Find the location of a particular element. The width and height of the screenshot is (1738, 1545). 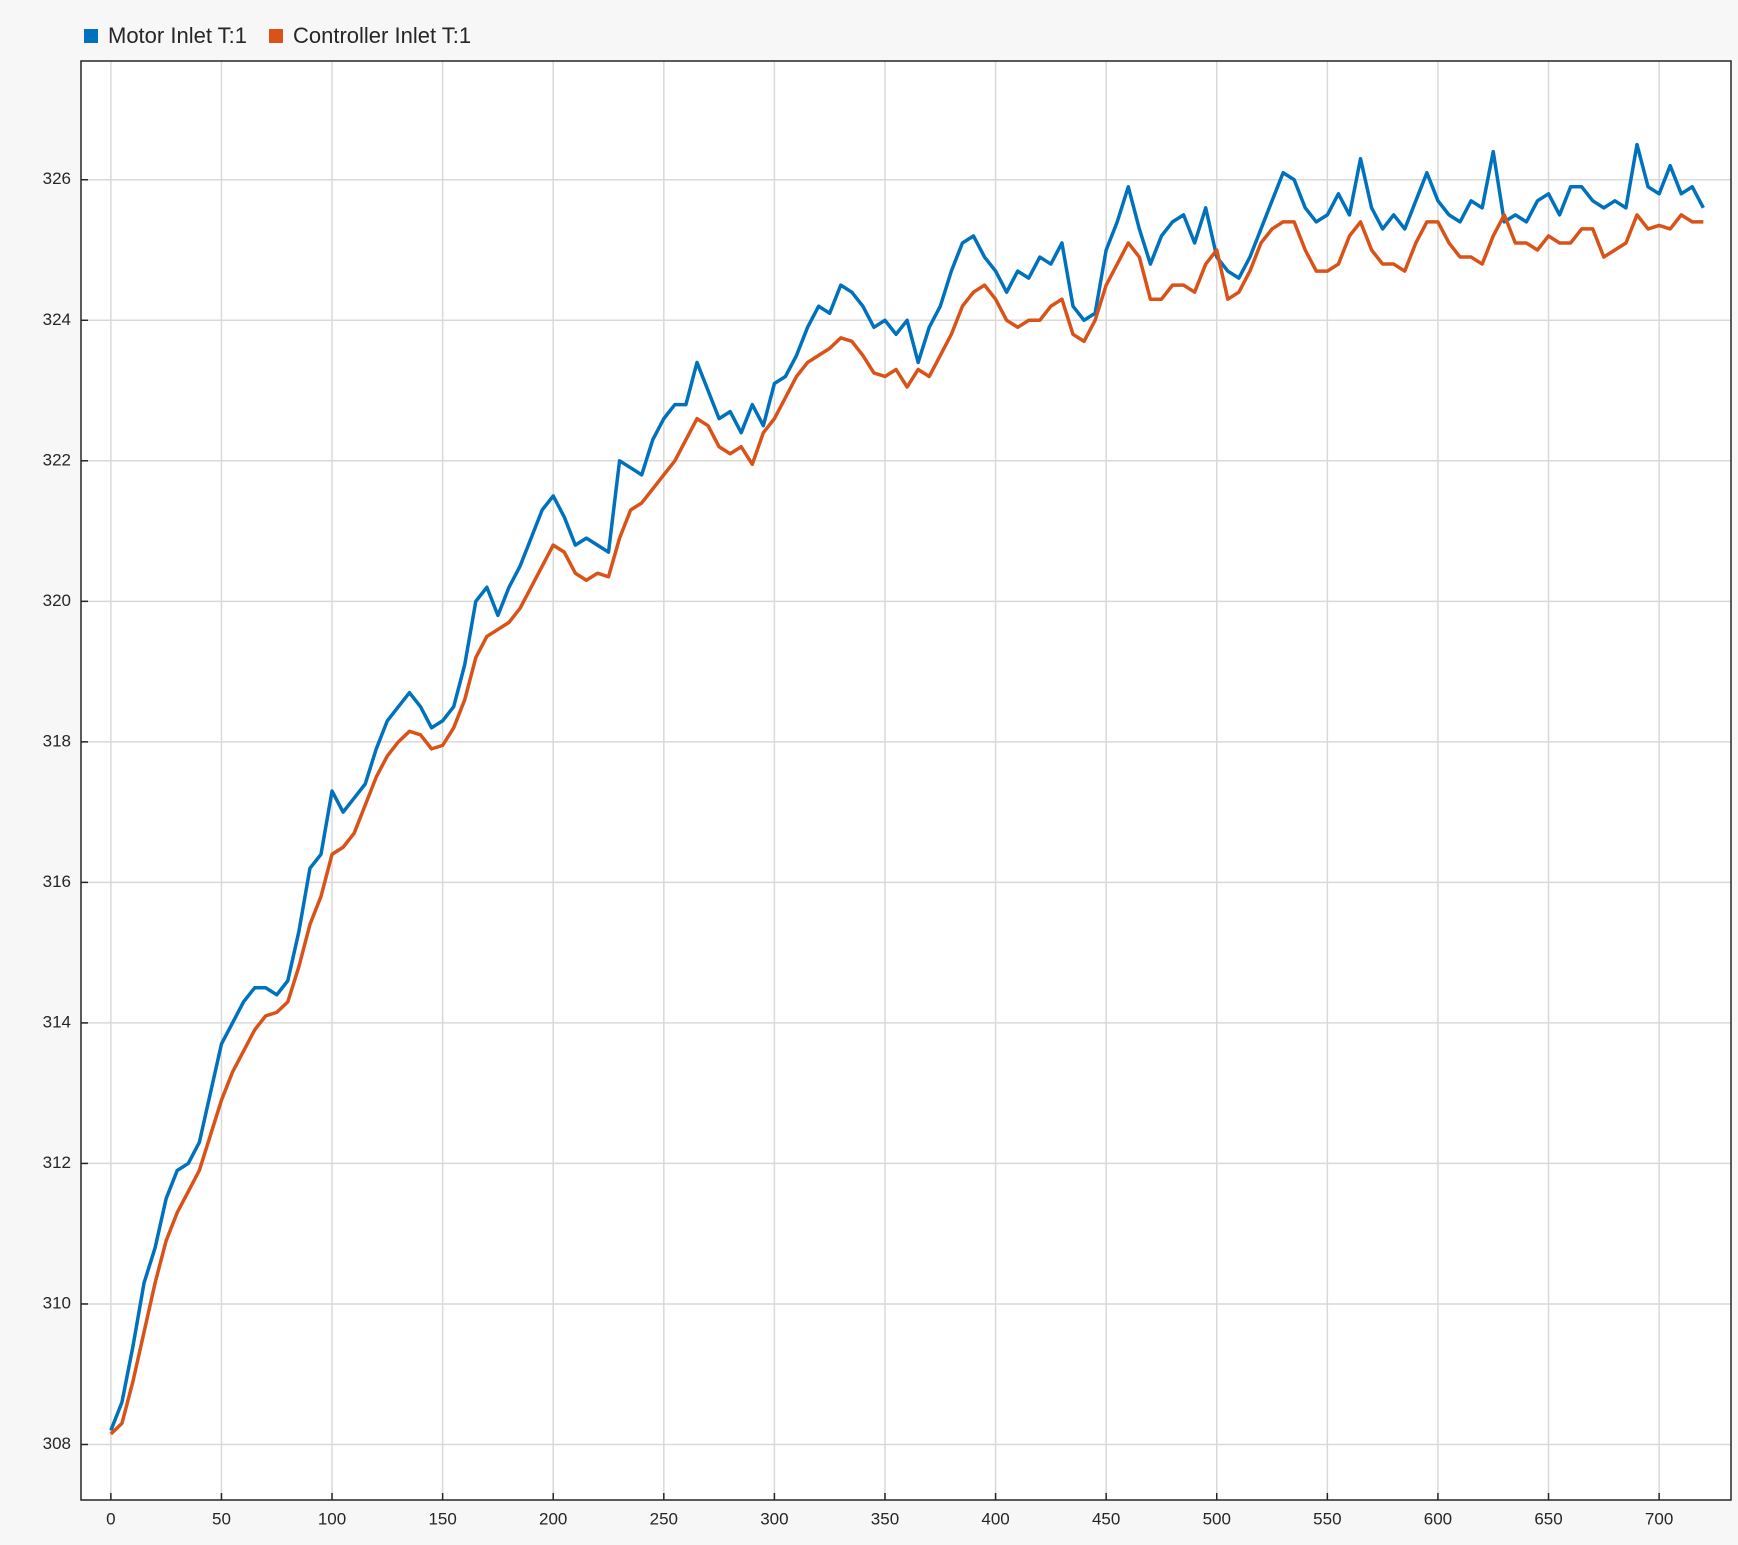

x-tick-label: 500 is located at coordinates (1217, 1518).